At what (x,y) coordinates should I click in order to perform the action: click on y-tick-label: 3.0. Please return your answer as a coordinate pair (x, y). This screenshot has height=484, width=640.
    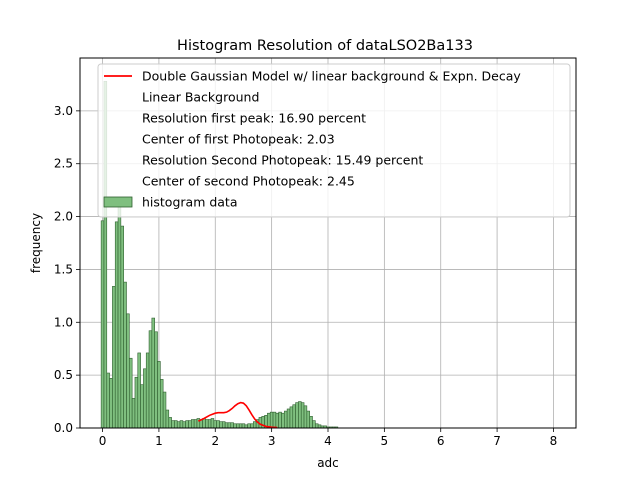
    Looking at the image, I should click on (63, 111).